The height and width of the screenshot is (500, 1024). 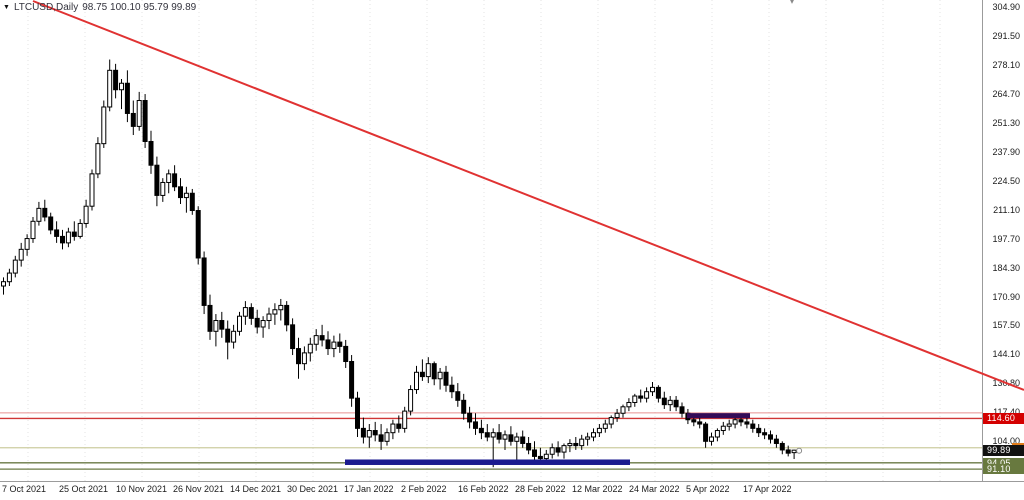 I want to click on date-tick-label: 5 Apr 2022, so click(x=708, y=489).